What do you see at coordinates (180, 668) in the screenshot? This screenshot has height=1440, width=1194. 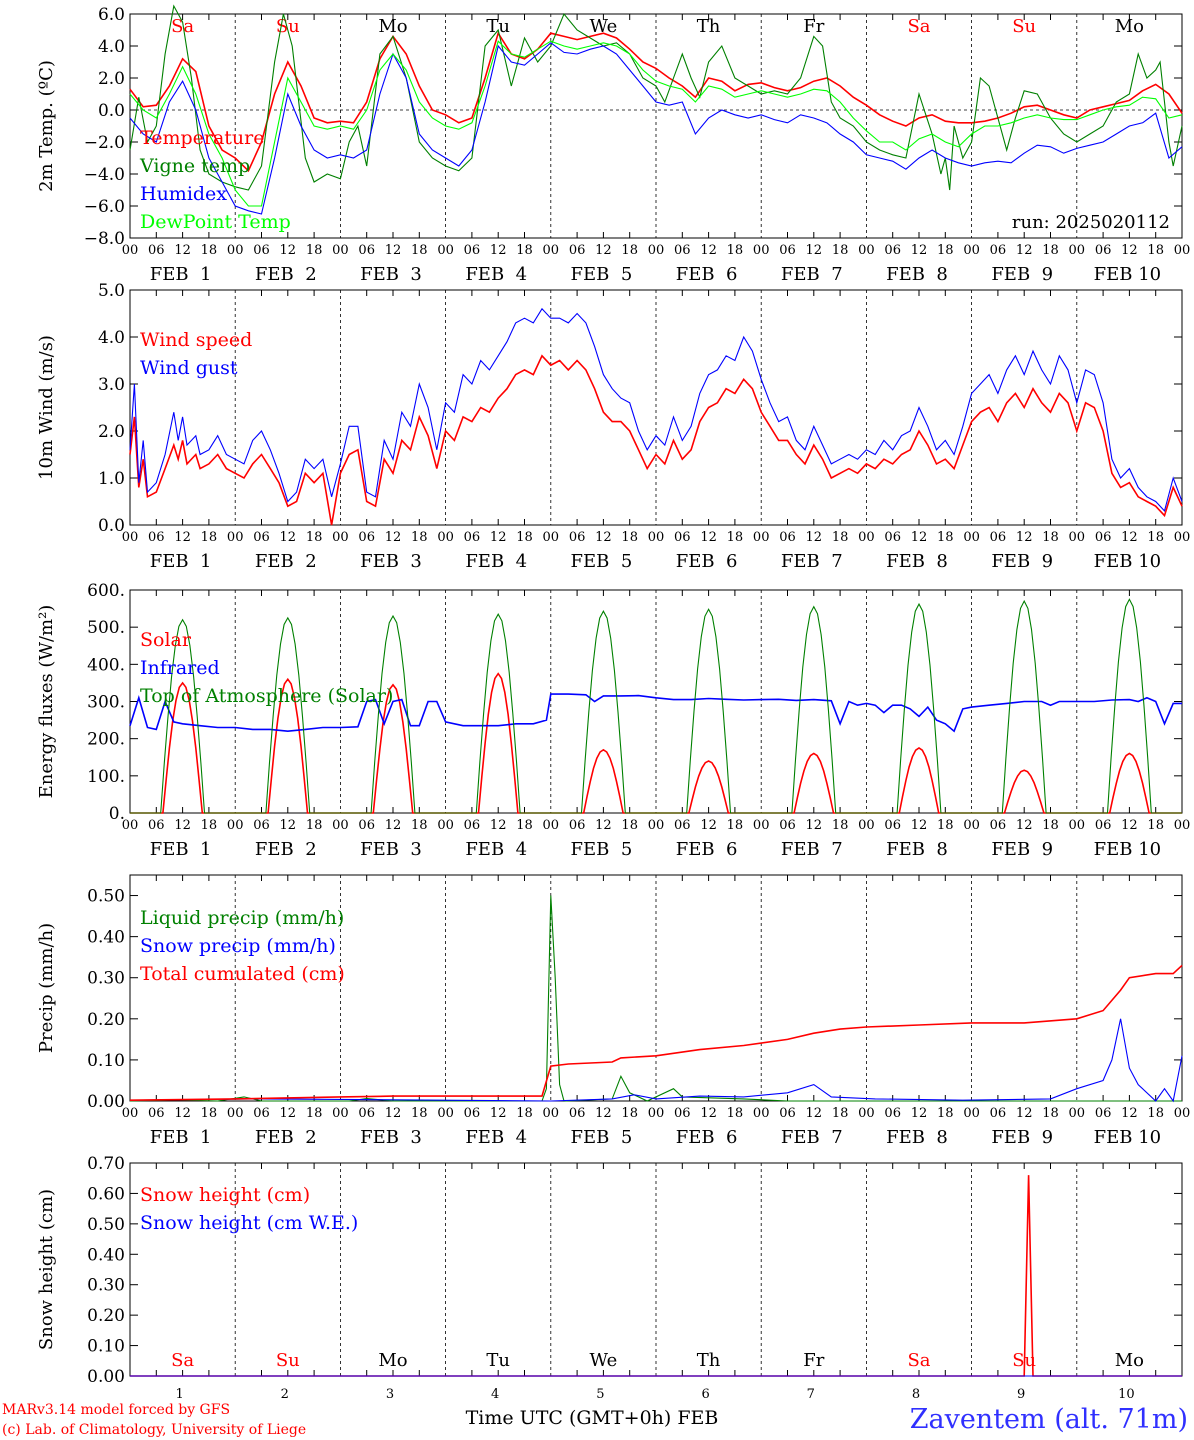 I see `legend-entry: Infrared` at bounding box center [180, 668].